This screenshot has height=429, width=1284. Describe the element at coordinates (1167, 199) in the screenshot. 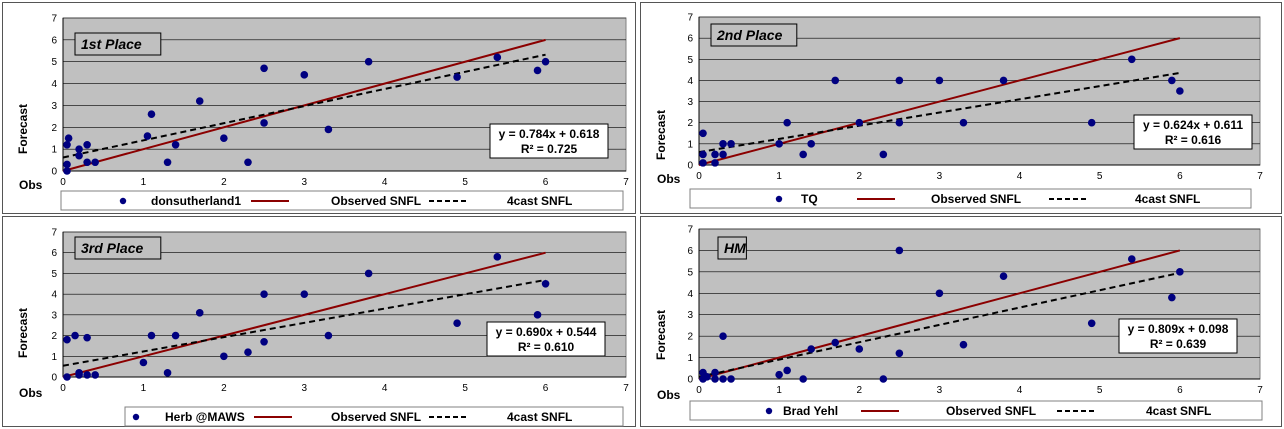

I see `legend-label: 4cast SNFL` at that location.